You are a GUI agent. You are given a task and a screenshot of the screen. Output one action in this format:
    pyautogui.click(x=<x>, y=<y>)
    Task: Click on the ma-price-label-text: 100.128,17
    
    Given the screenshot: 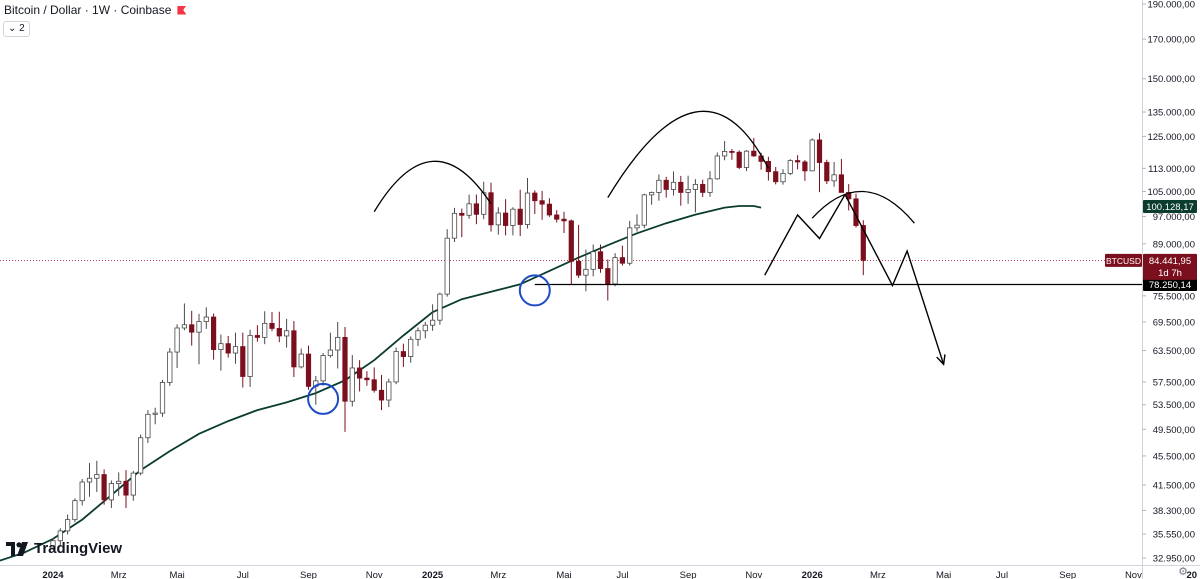 What is the action you would take?
    pyautogui.click(x=1170, y=207)
    